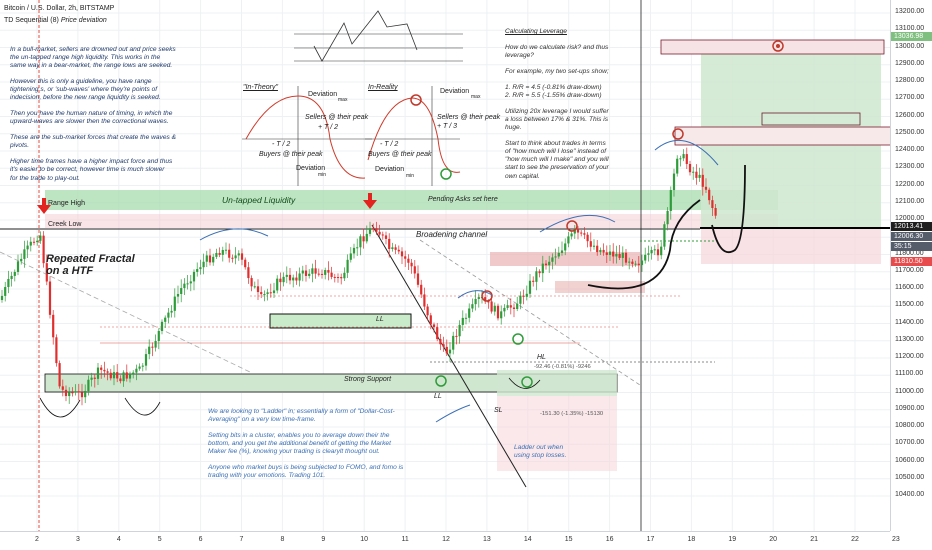 The image size is (932, 550). Describe the element at coordinates (65, 224) in the screenshot. I see `creek-low-label: Creek Low` at that location.